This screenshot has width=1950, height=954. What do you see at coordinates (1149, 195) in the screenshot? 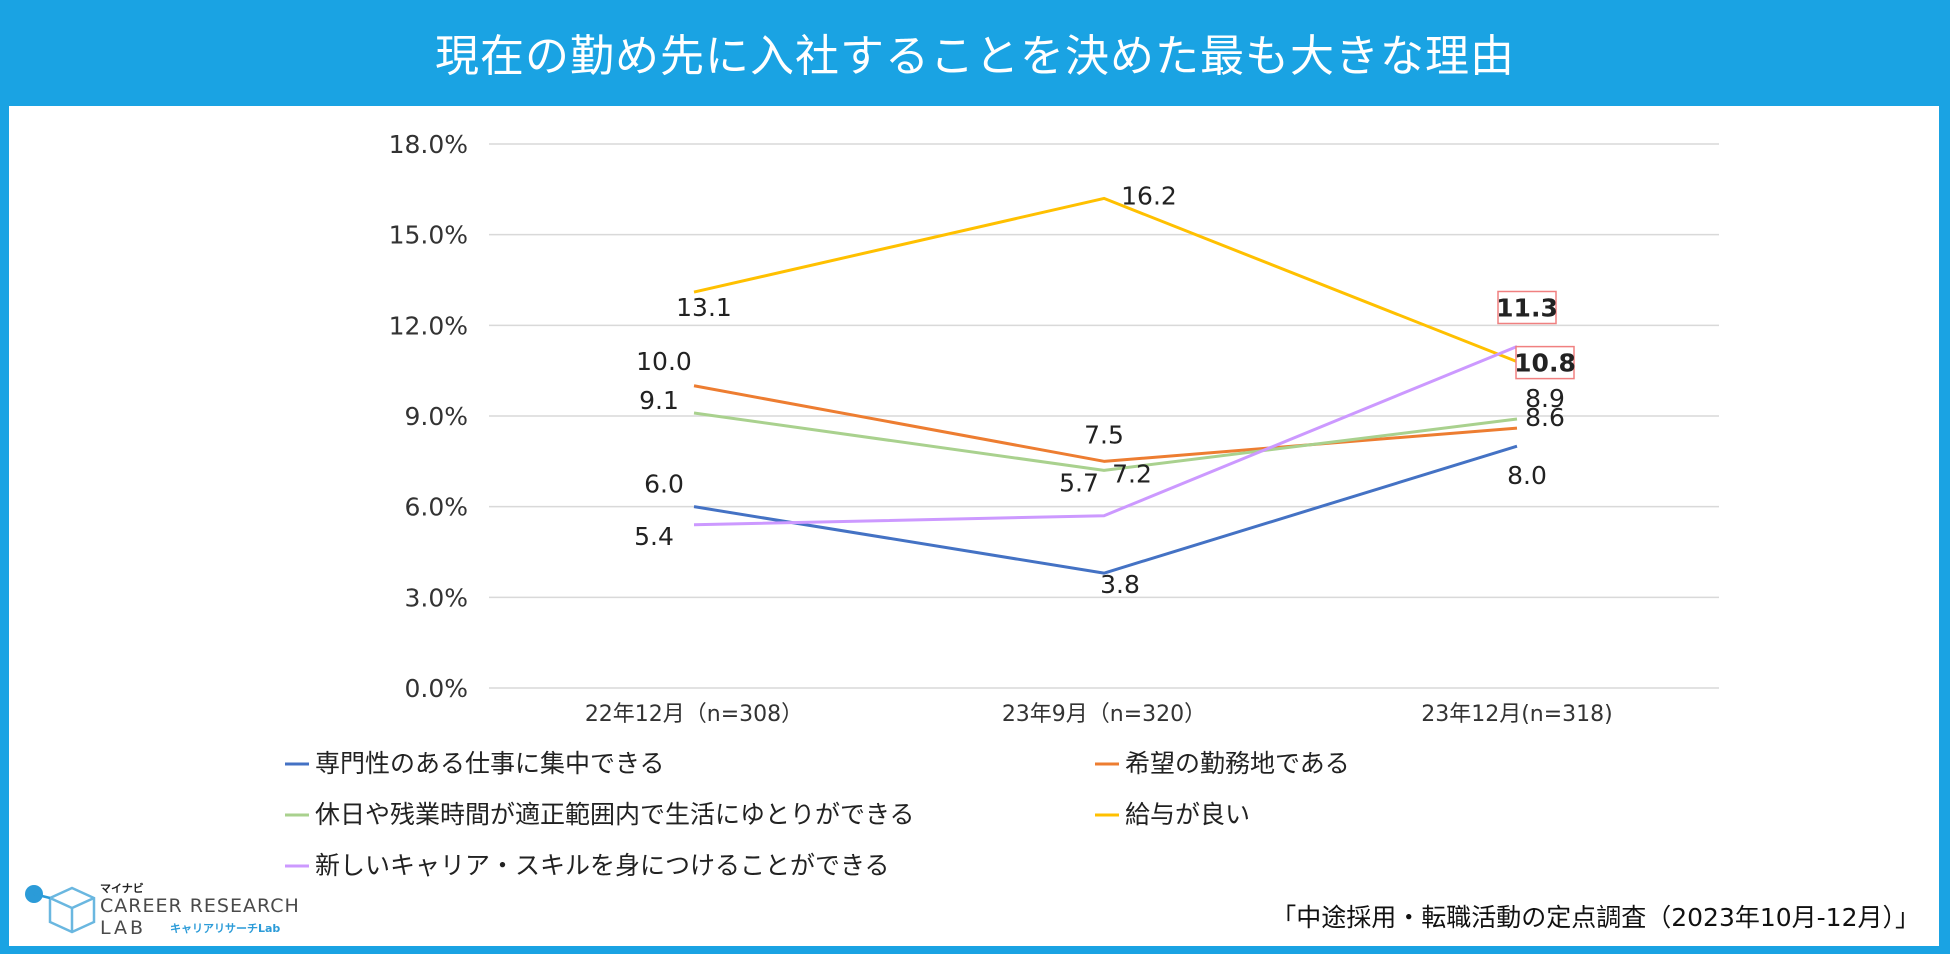
I see `data-label: 16.2` at bounding box center [1149, 195].